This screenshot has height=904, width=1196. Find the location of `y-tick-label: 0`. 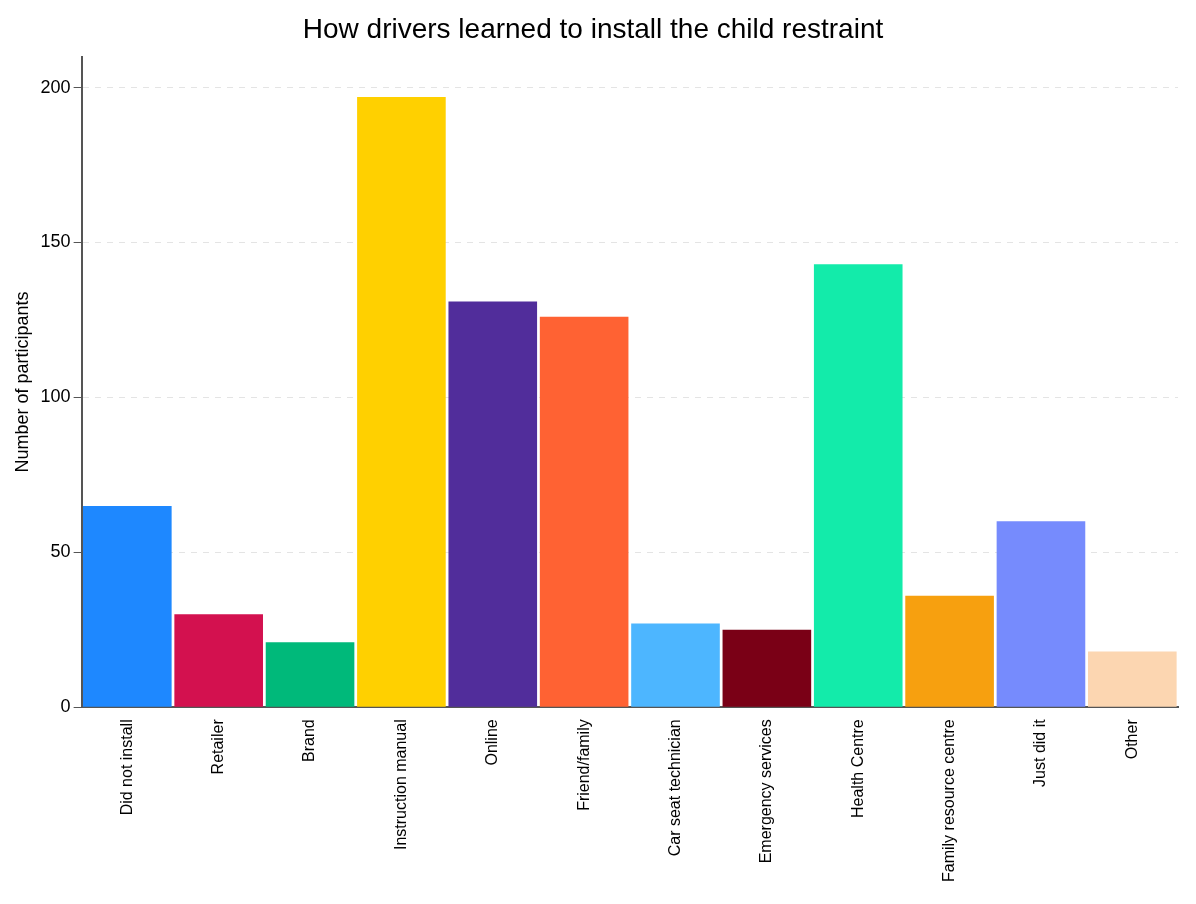

y-tick-label: 0 is located at coordinates (65, 706).